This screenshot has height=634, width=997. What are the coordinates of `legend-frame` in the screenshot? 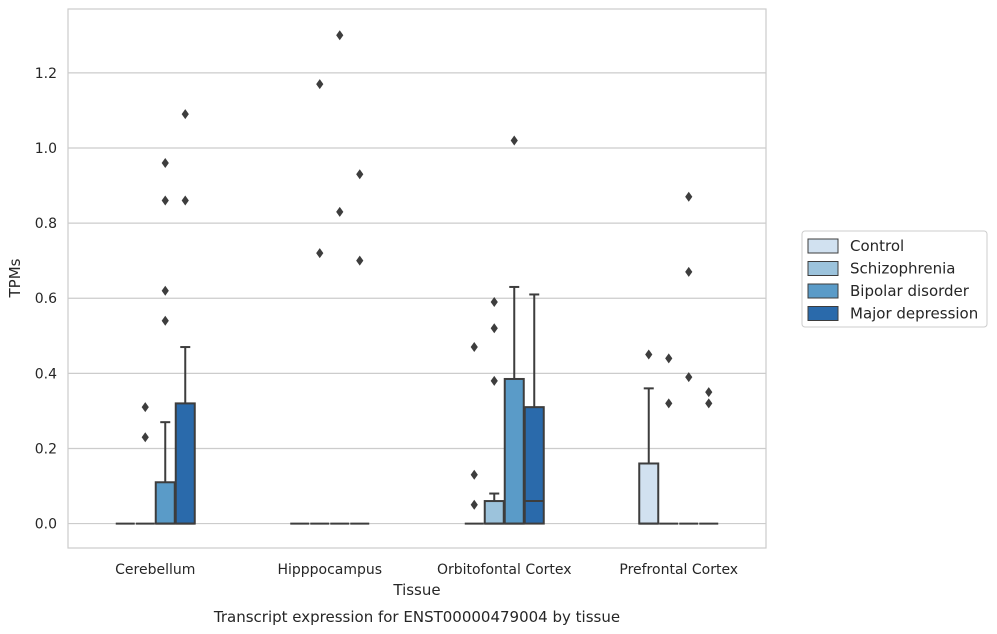 It's located at (894, 279).